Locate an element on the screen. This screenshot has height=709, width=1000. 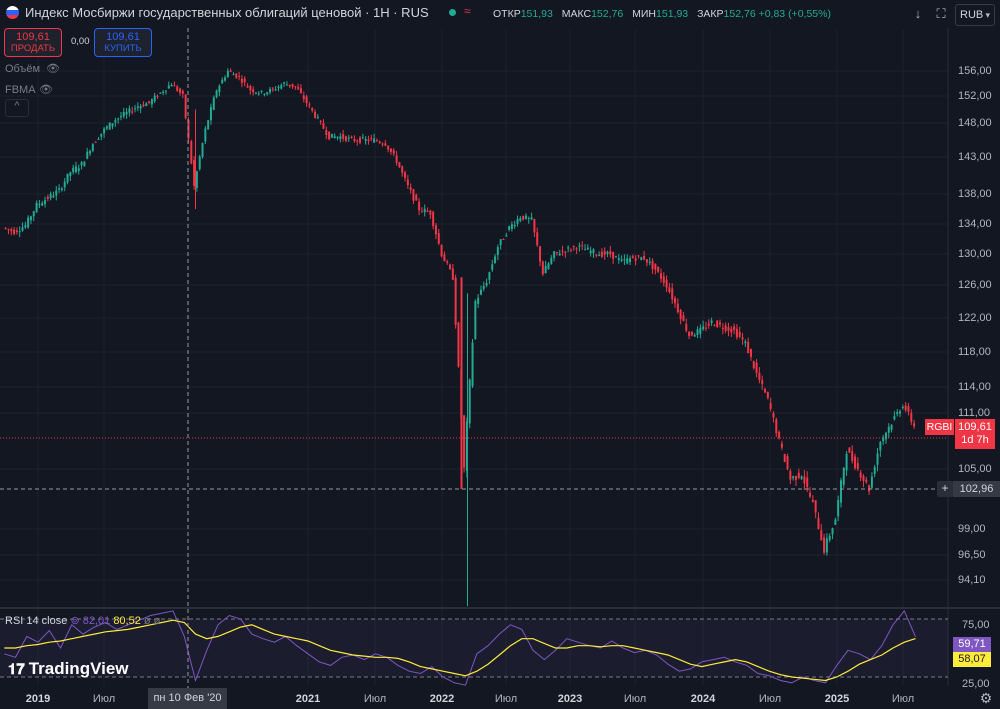
spread-value: 0,00 is located at coordinates (80, 41).